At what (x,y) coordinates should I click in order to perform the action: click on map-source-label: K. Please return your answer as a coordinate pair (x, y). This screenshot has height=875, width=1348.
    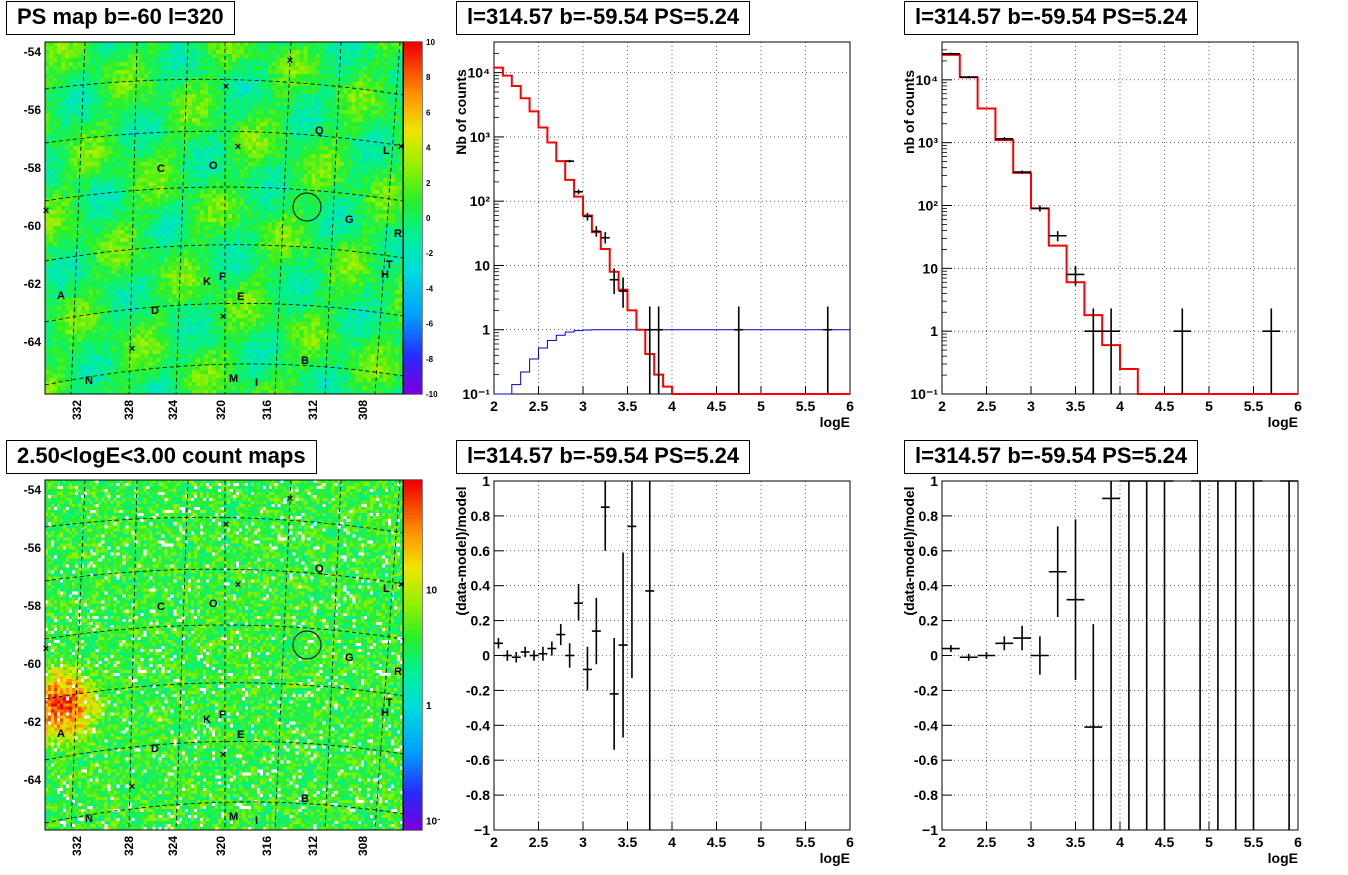
    Looking at the image, I should click on (207, 282).